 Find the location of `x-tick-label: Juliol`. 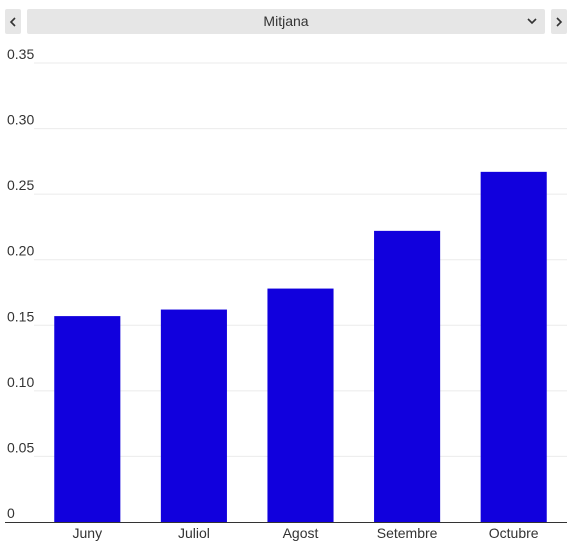

x-tick-label: Juliol is located at coordinates (194, 533).